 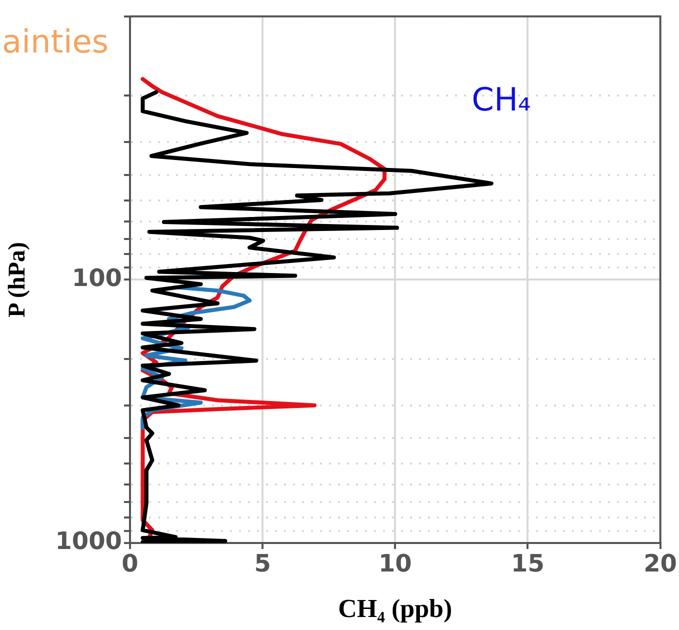 What do you see at coordinates (17, 280) in the screenshot?
I see `y-axis-title: P (hPa)` at bounding box center [17, 280].